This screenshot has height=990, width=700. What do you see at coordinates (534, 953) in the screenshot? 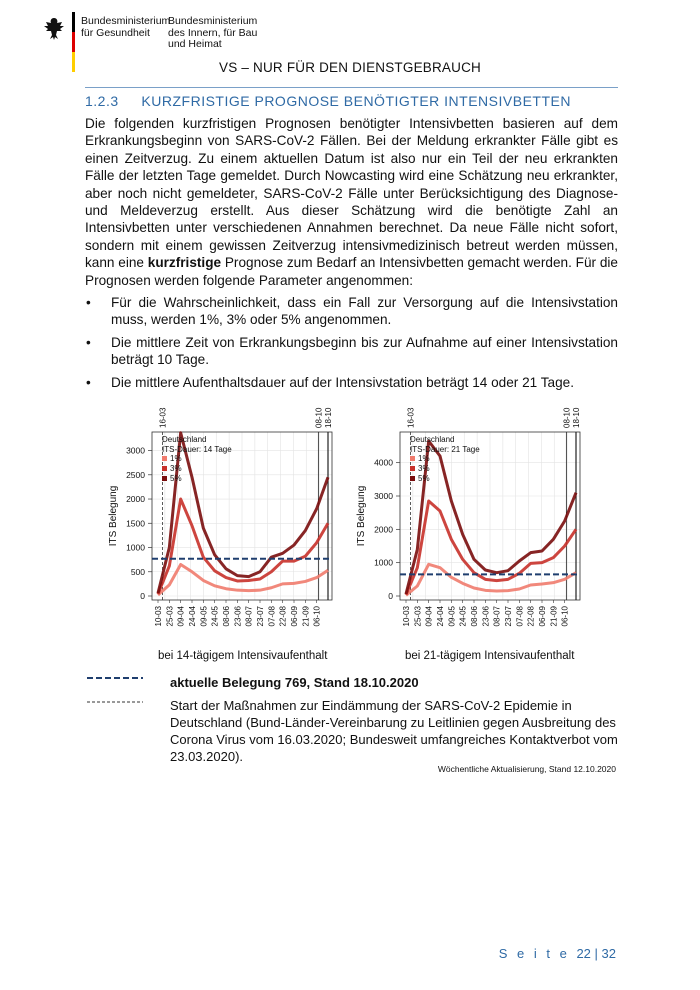
I see `footer-seite-label: S e i t e` at bounding box center [534, 953].